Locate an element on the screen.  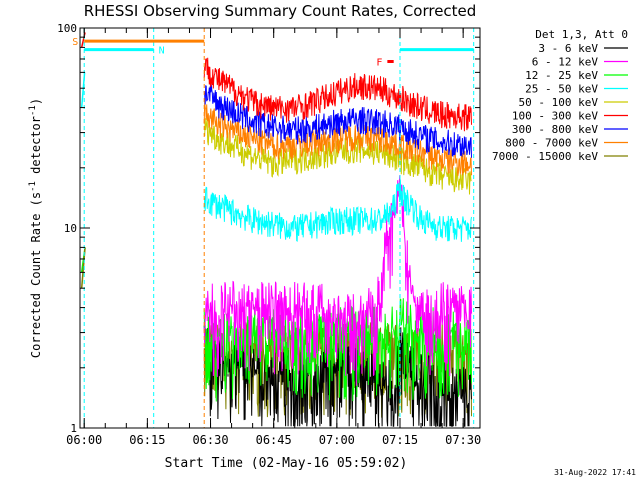
y-label-prefix: Corrected Count Rate (s is located at coordinates (36, 275).